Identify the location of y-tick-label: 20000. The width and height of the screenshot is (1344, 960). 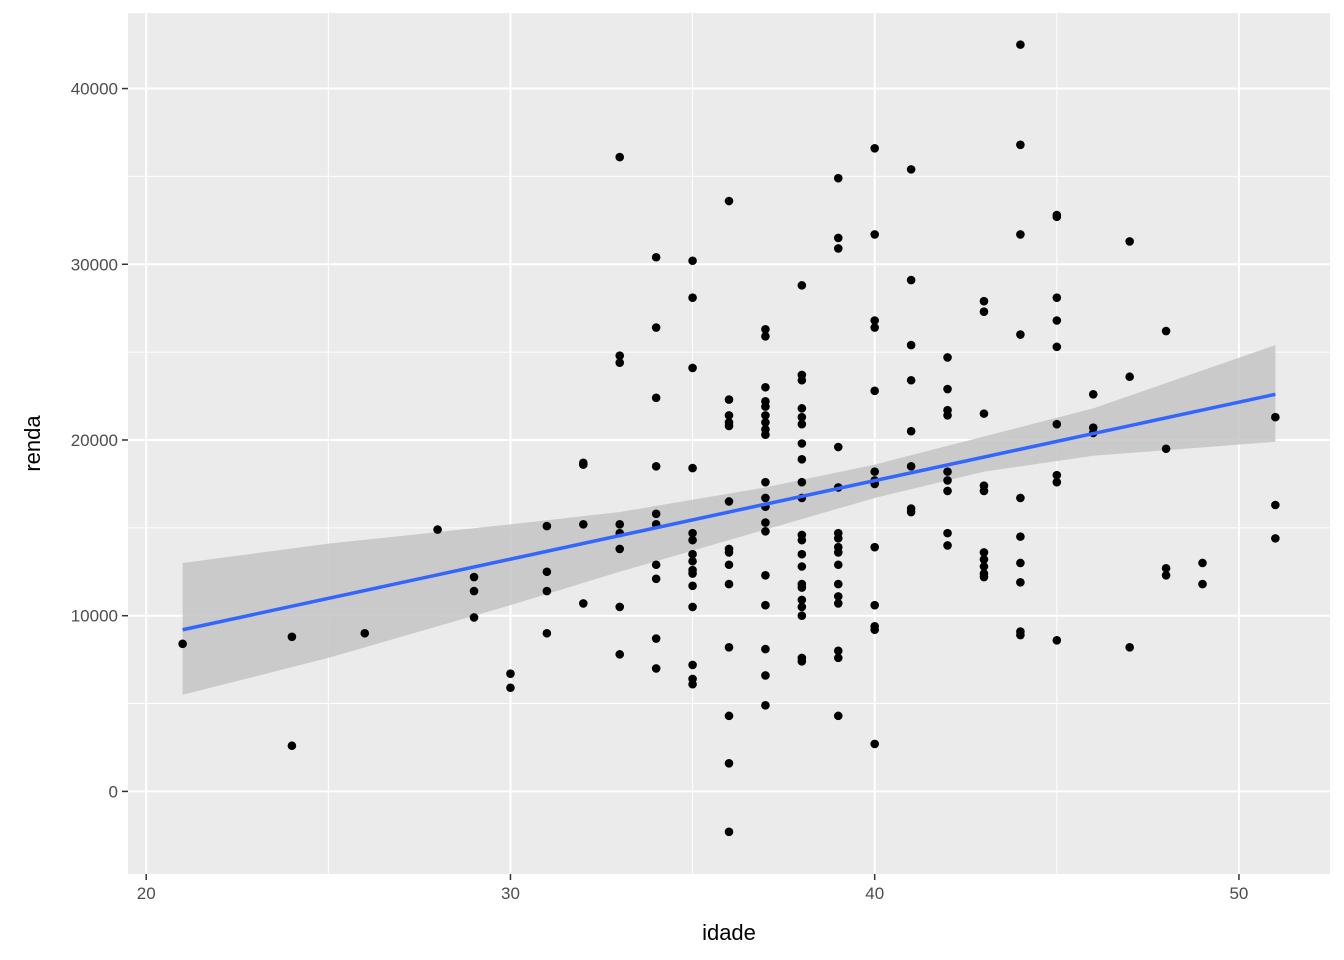
(94, 440).